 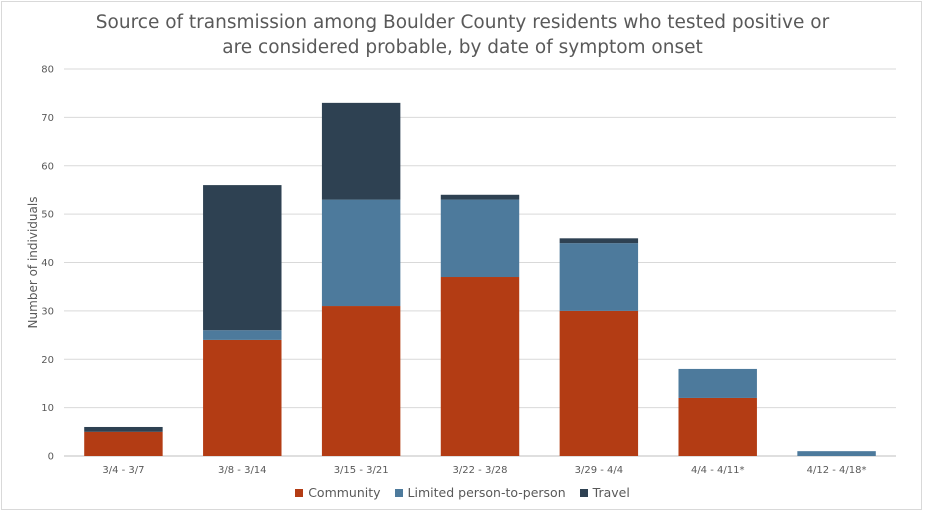 What do you see at coordinates (47, 360) in the screenshot?
I see `y-tick-label: 20` at bounding box center [47, 360].